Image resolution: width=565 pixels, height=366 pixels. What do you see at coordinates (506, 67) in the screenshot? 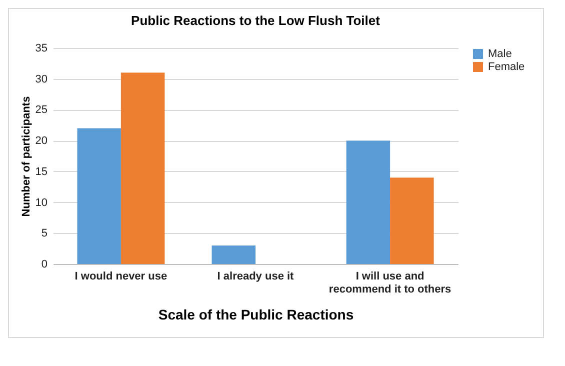
I see `legend-label: Female` at bounding box center [506, 67].